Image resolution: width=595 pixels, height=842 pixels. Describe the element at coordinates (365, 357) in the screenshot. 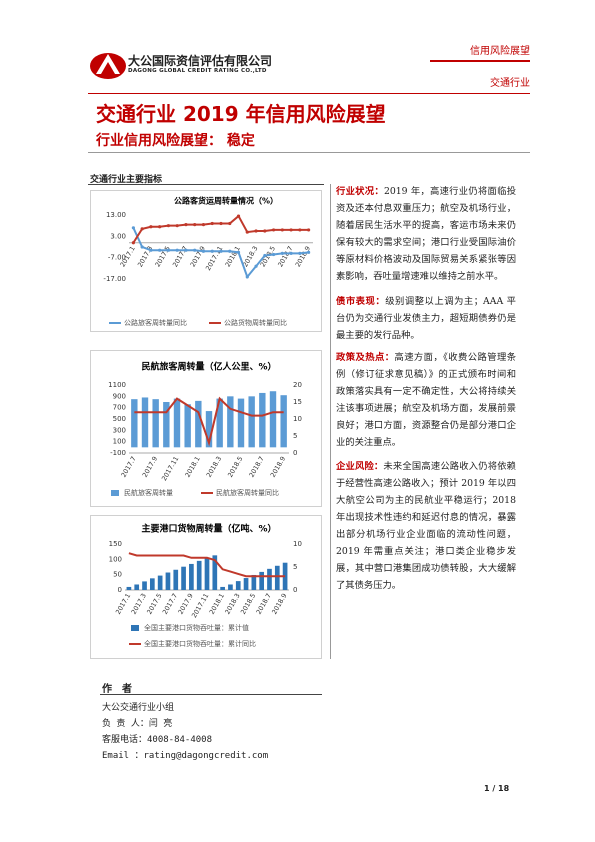

I see `para-label: 政策及热点：` at that location.